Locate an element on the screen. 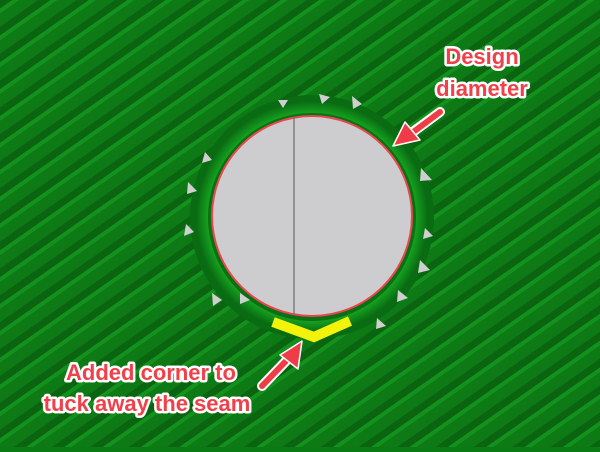 Image resolution: width=600 pixels, height=452 pixels. design-diameter-line-2: diameter is located at coordinates (482, 88).